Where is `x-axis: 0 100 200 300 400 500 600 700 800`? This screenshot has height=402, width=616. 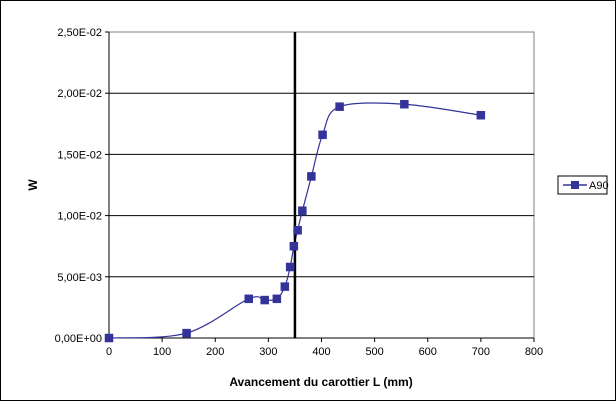 x-axis: 0 100 200 300 400 500 600 700 800 is located at coordinates (324, 347).